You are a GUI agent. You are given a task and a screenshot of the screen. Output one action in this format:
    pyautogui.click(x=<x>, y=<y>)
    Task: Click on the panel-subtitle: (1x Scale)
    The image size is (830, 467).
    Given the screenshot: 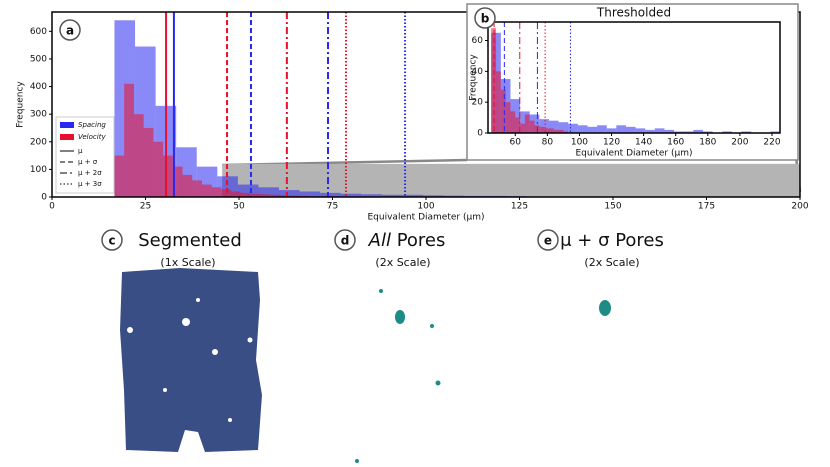 What is the action you would take?
    pyautogui.click(x=187, y=262)
    